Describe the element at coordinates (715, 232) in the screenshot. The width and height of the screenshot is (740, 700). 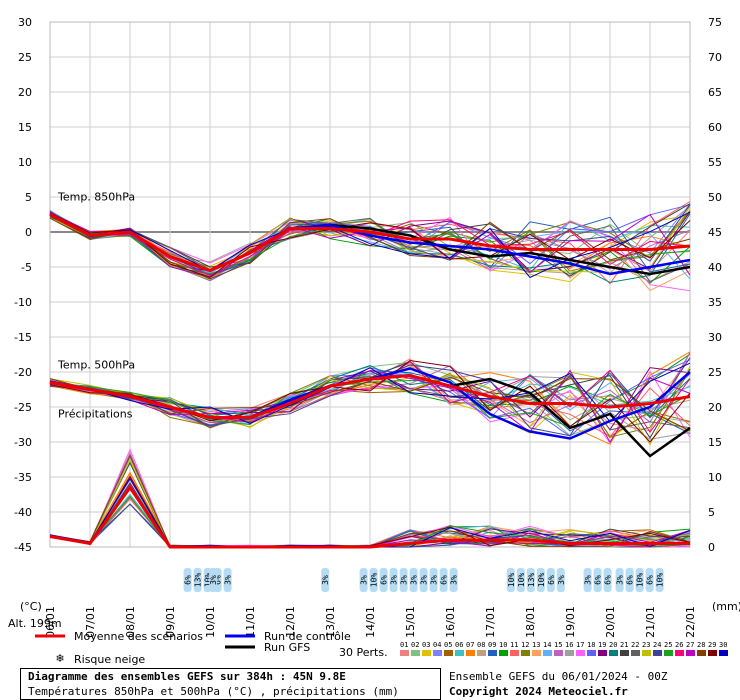
I see `y2-tick-label: 45` at that location.